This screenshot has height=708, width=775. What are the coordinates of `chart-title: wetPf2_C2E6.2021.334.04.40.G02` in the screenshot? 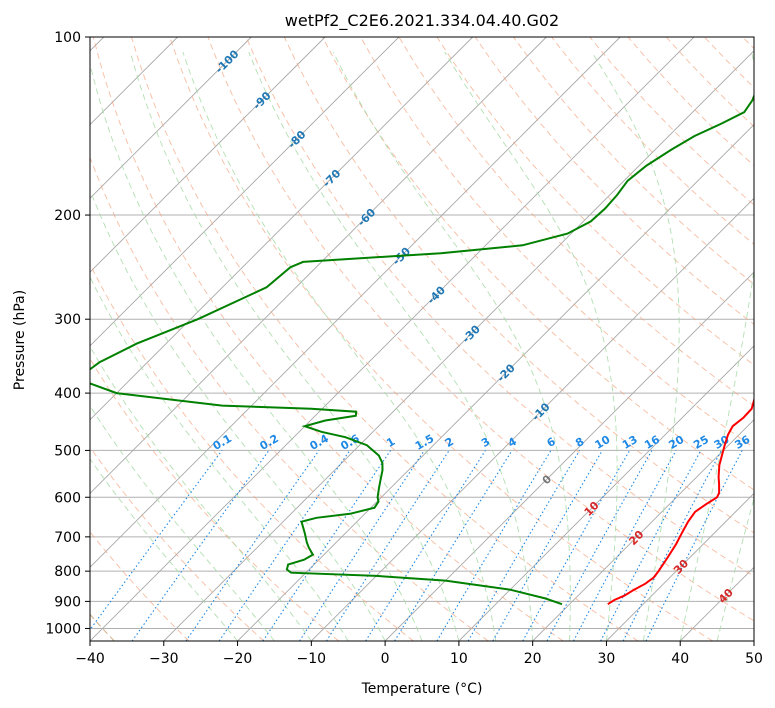 It's located at (422, 21).